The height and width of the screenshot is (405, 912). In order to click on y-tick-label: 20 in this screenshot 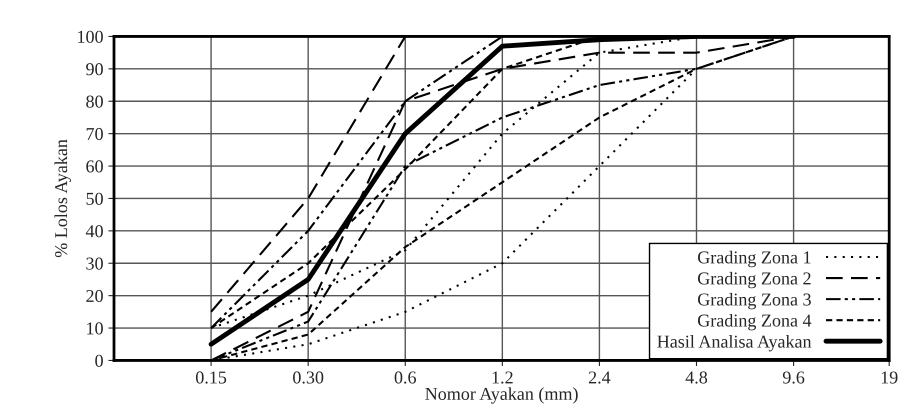, I will do `click(94, 296)`.